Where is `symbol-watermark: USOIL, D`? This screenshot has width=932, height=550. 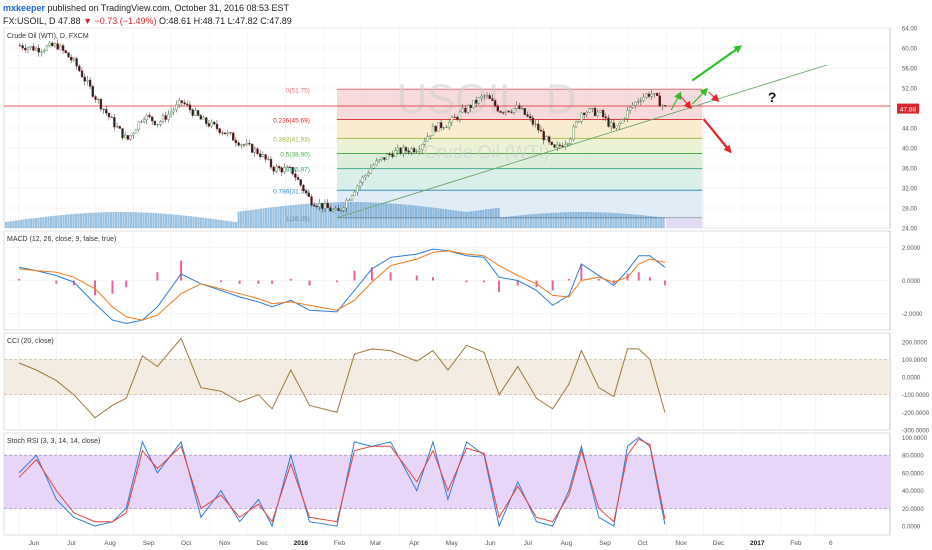
symbol-watermark: USOIL, D is located at coordinates (487, 98).